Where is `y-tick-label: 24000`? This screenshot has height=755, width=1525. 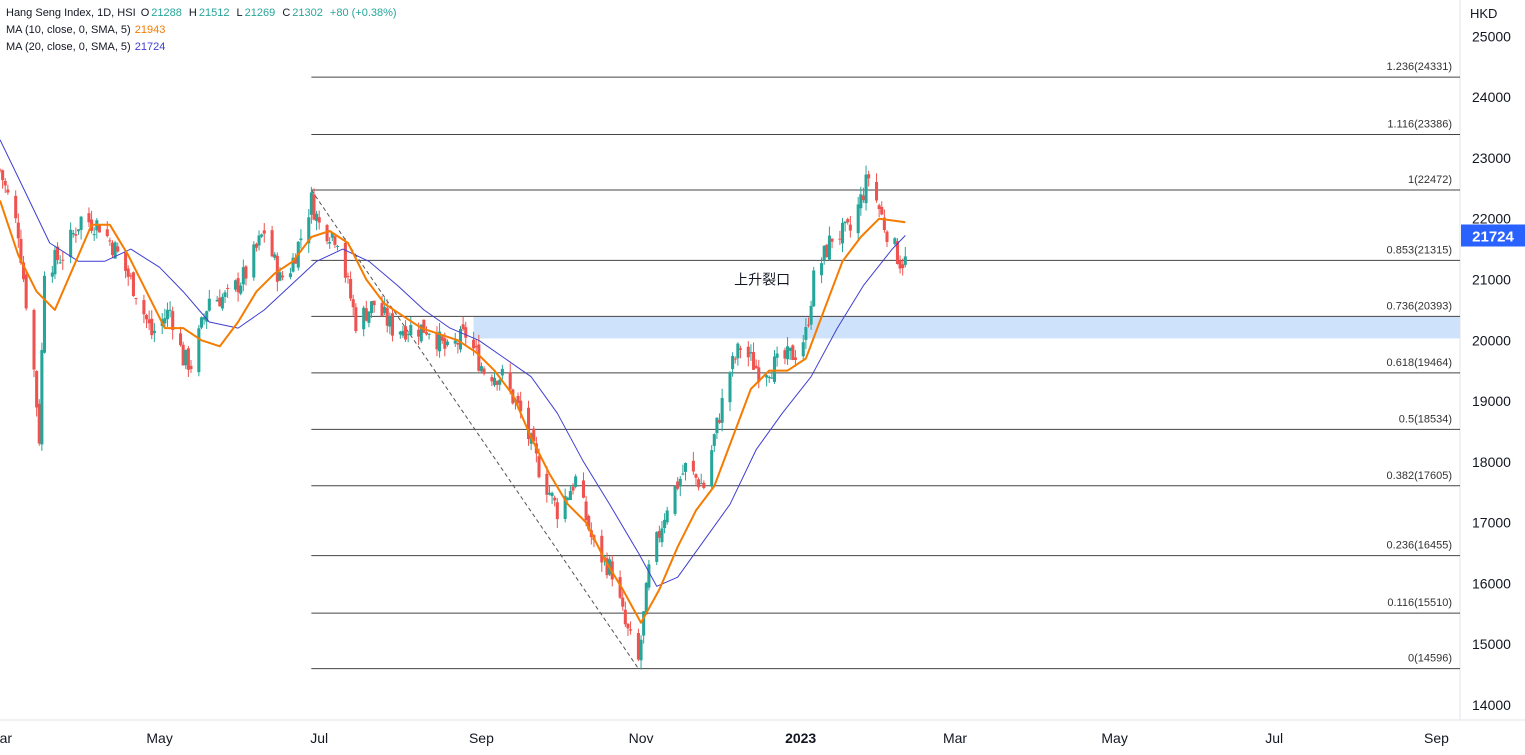
y-tick-label: 24000 is located at coordinates (1491, 97).